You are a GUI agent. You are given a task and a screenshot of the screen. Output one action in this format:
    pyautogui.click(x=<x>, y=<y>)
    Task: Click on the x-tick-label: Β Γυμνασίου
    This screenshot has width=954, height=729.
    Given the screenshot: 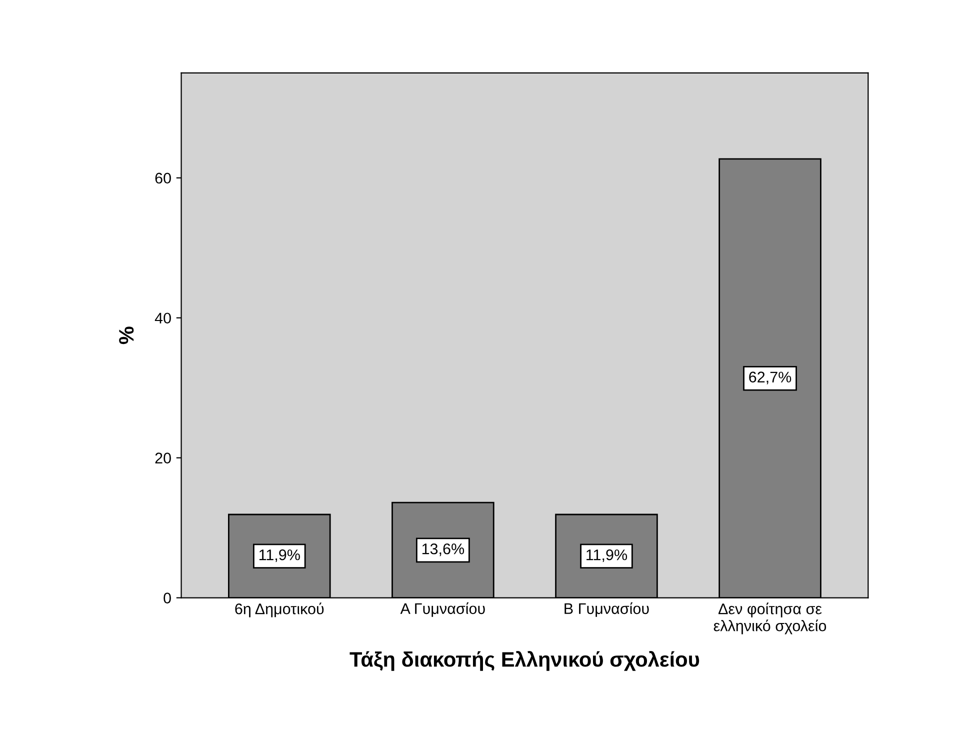 What is the action you would take?
    pyautogui.click(x=606, y=609)
    